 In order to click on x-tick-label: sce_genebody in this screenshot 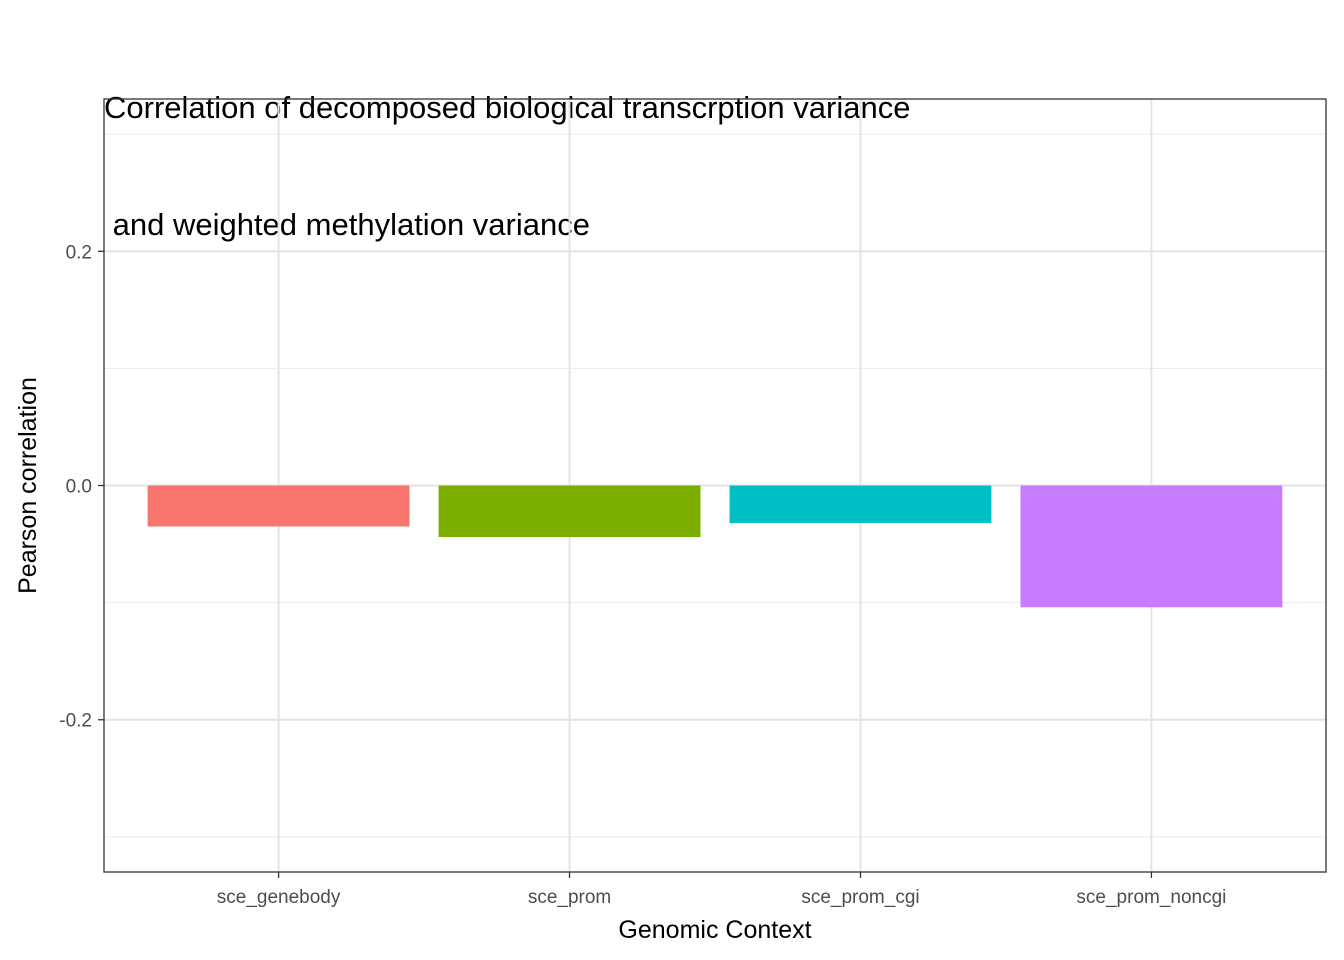, I will do `click(279, 897)`.